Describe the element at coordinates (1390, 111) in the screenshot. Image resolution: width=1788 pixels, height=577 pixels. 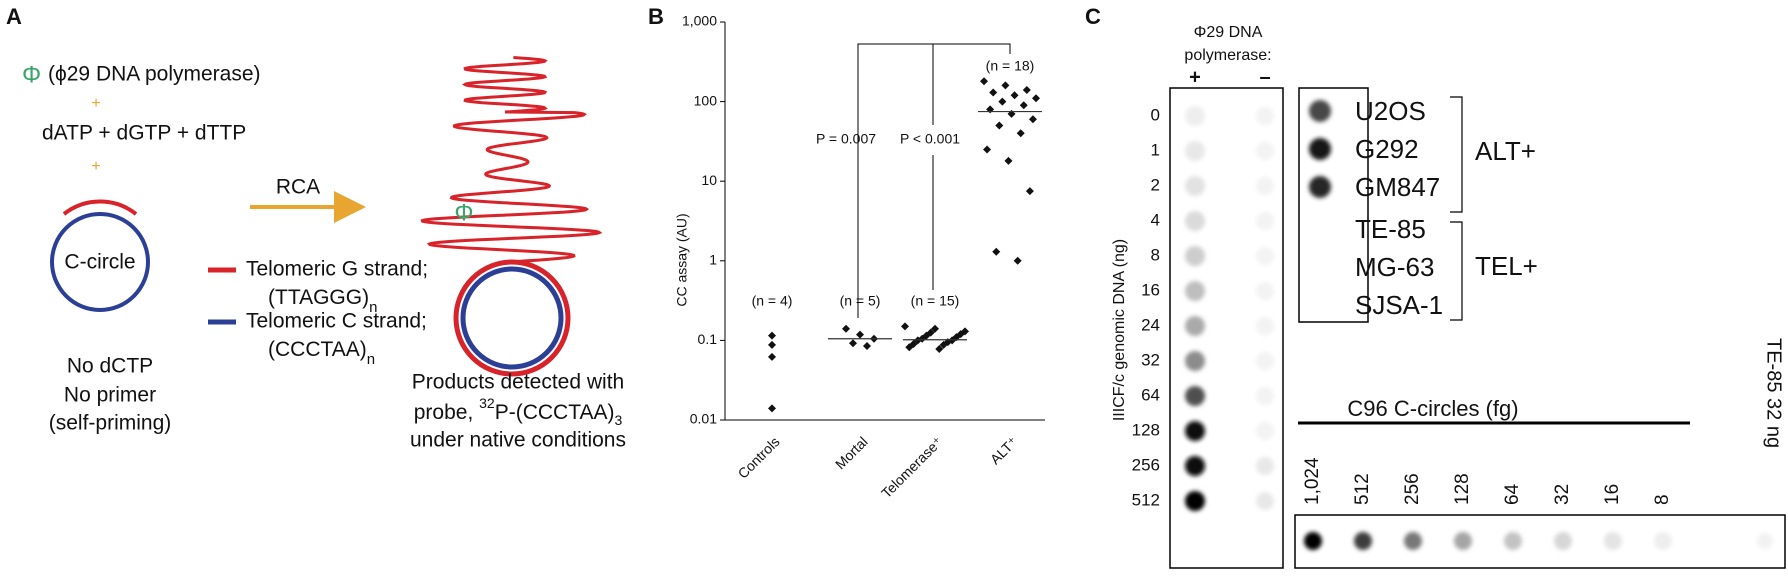
I see `cell-line: U2OS` at that location.